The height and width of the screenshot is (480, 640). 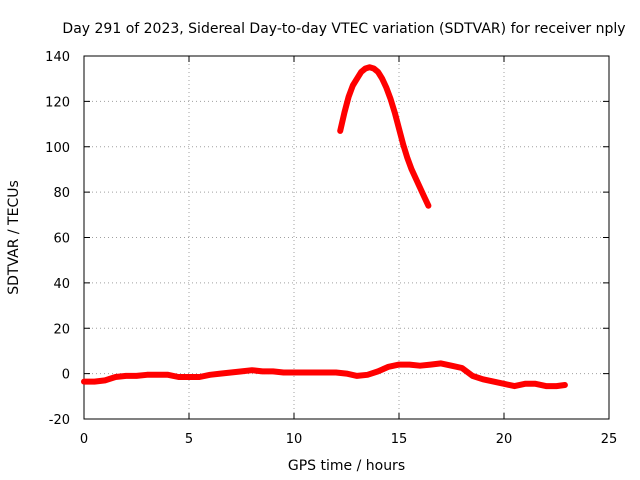 What do you see at coordinates (57, 57) in the screenshot?
I see `y-tick-label: 140` at bounding box center [57, 57].